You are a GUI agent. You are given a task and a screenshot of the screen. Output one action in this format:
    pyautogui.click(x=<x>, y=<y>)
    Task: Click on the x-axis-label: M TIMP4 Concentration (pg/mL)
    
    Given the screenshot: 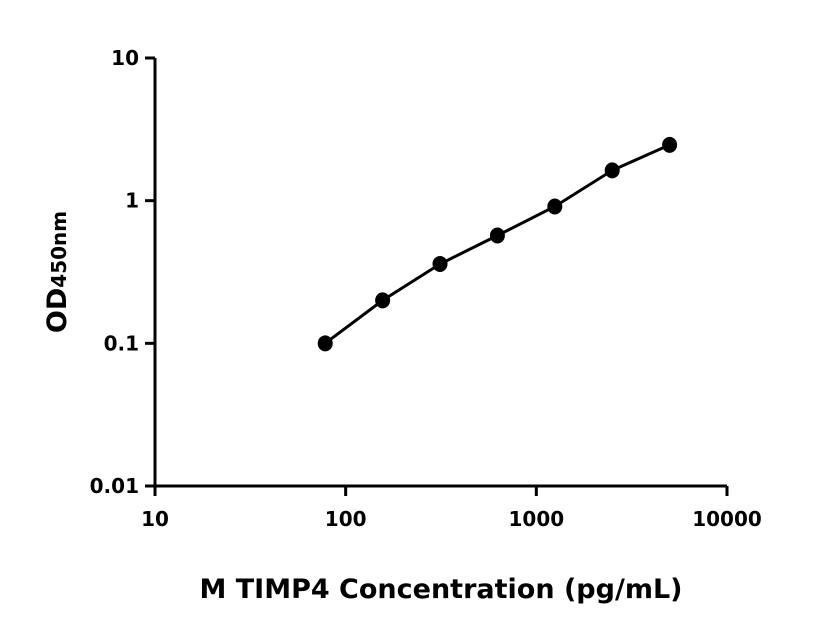 What is the action you would take?
    pyautogui.click(x=440, y=589)
    